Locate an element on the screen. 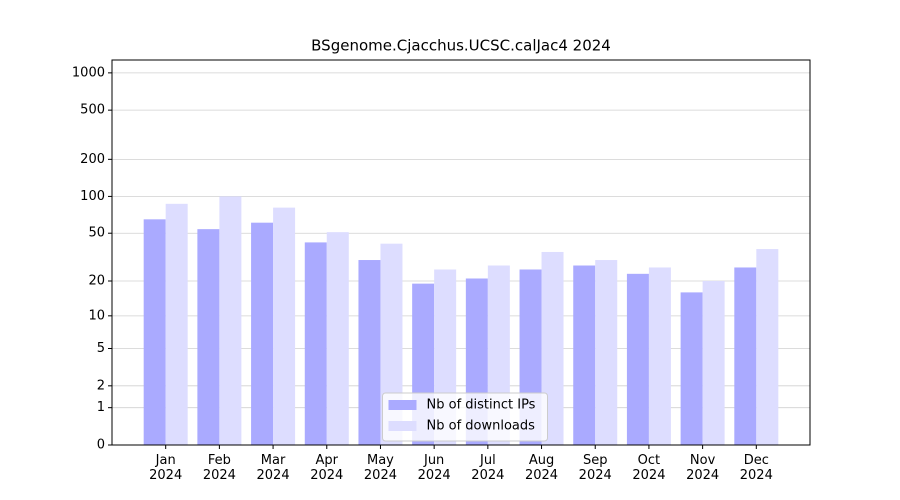  legend-label: Nb of downloads is located at coordinates (481, 426).